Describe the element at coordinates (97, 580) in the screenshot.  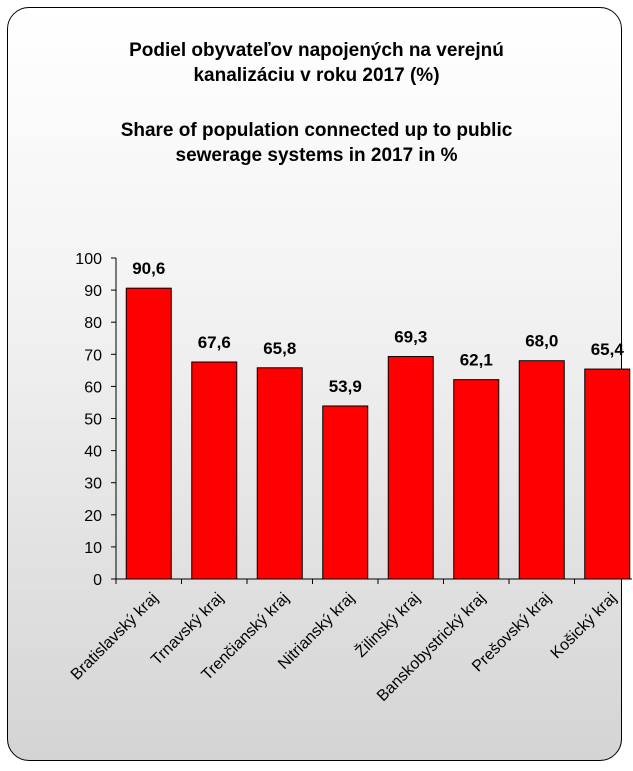
I see `y-tick-label: 0` at that location.